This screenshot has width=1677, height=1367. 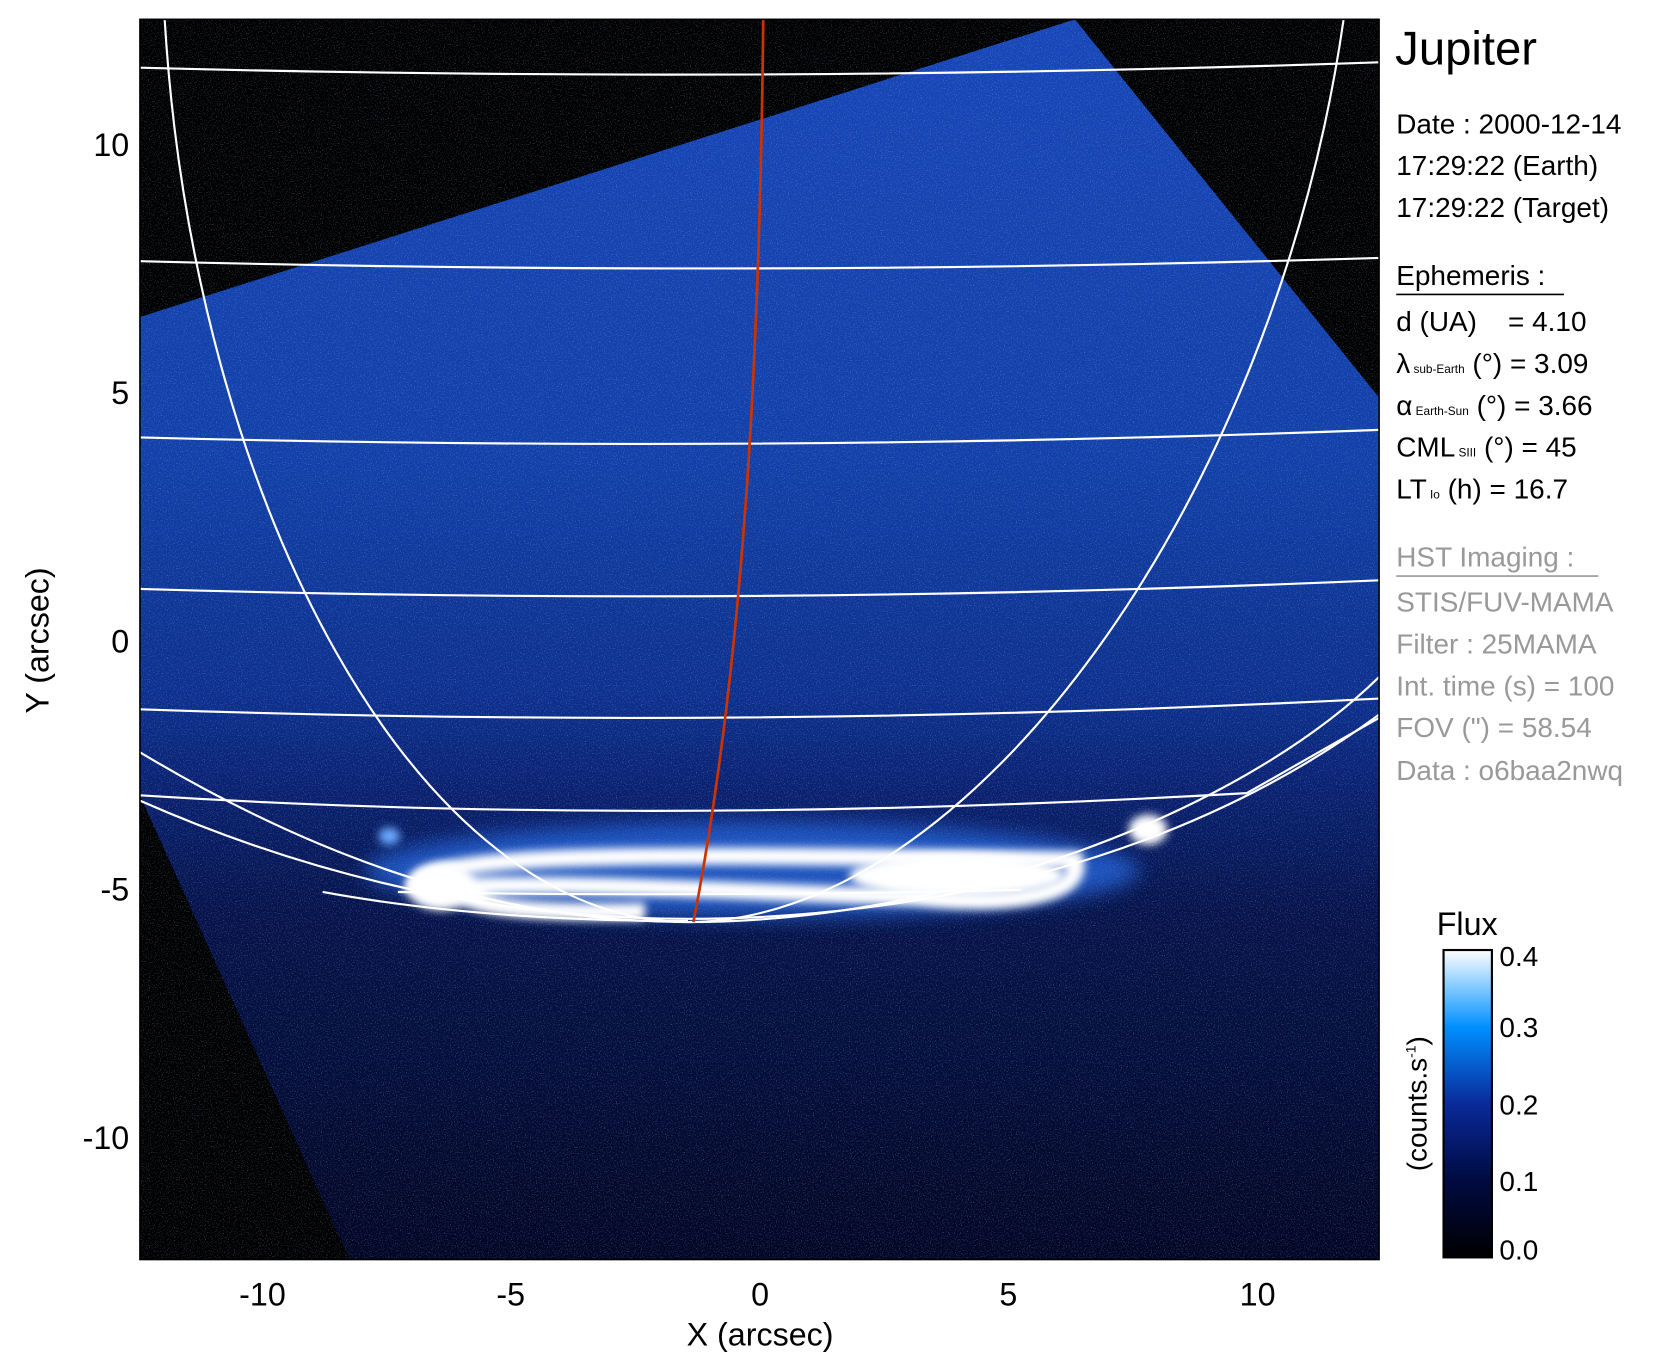 What do you see at coordinates (1494, 405) in the screenshot?
I see `ephemeris-phase-angle: α Earth-Sun (°) = 3.66` at bounding box center [1494, 405].